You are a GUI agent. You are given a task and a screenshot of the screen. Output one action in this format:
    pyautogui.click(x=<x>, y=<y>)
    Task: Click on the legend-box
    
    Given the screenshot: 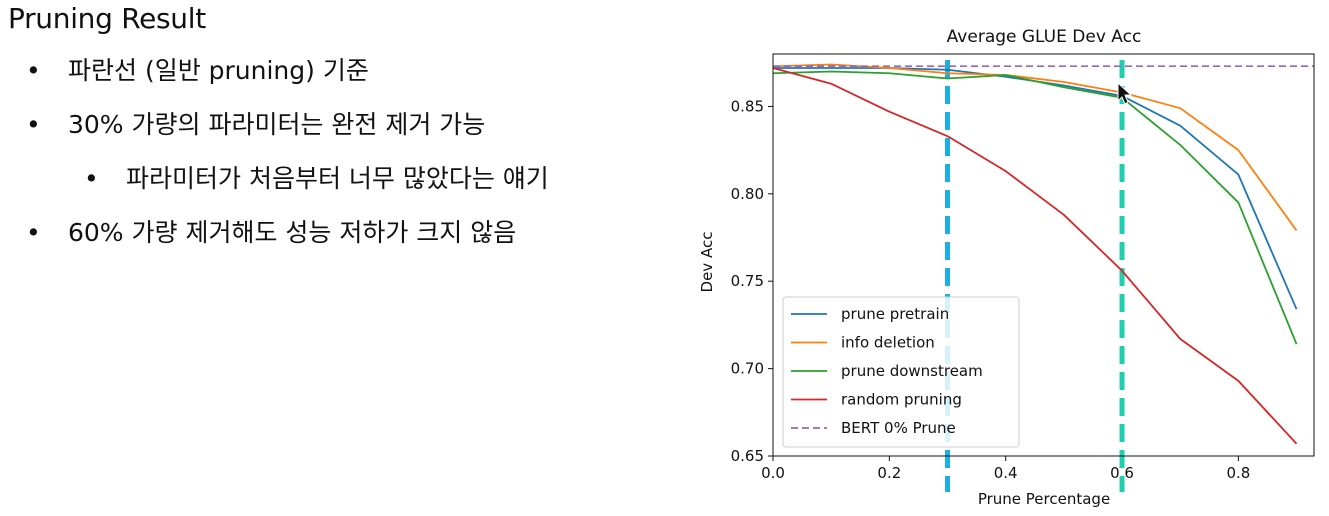 What is the action you would take?
    pyautogui.click(x=901, y=372)
    